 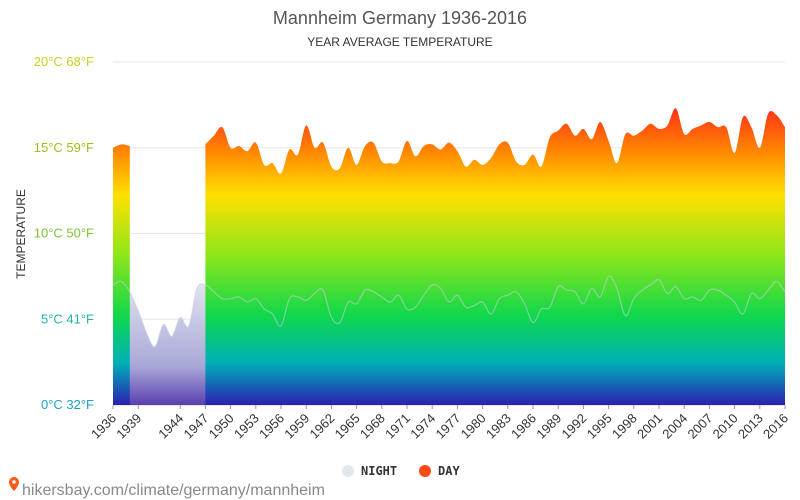 I want to click on legend-item-day: DAY, so click(x=439, y=471).